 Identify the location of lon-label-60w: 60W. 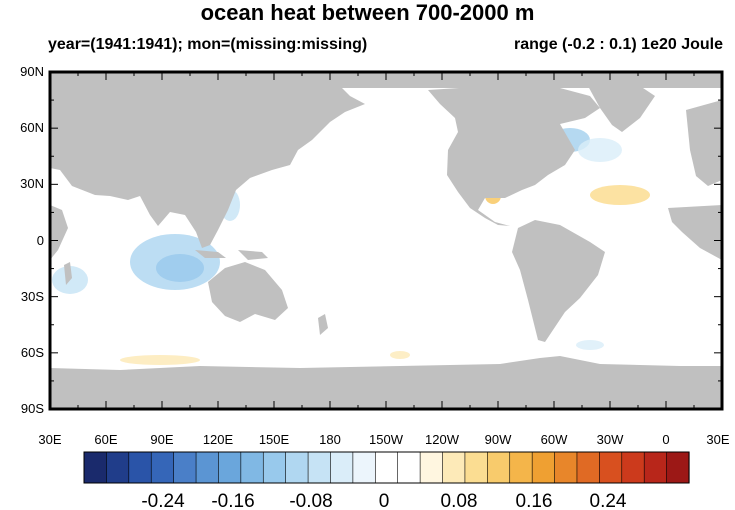
(554, 439).